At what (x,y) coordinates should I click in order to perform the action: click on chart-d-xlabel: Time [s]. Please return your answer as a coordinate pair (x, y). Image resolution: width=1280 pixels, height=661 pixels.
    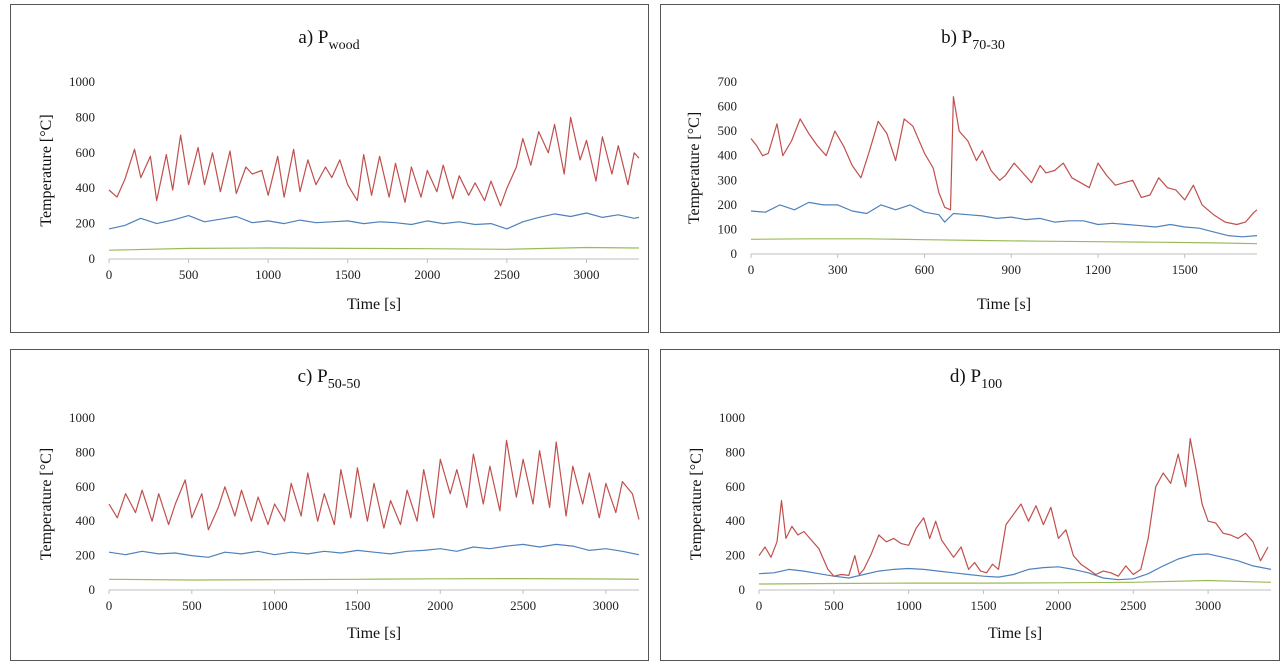
    Looking at the image, I should click on (1015, 633).